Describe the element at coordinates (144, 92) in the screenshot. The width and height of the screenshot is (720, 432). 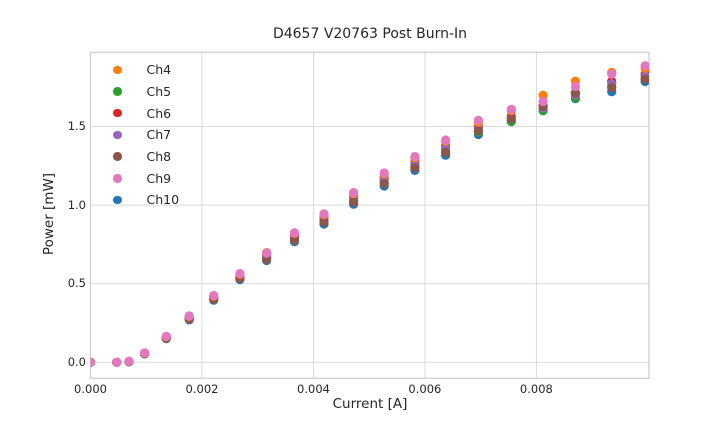
I see `legend-item-Ch5: Ch5` at that location.